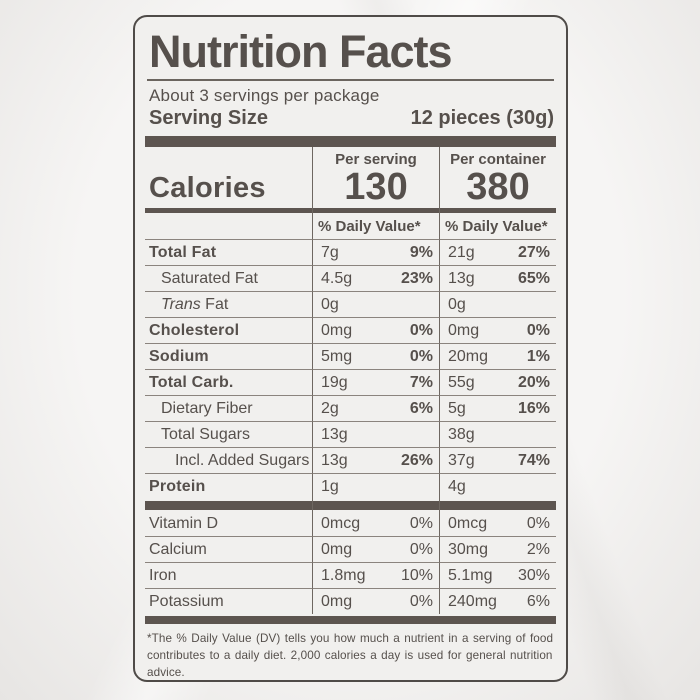 This screenshot has width=700, height=700. What do you see at coordinates (228, 357) in the screenshot?
I see `nutrient-name: Sodium` at bounding box center [228, 357].